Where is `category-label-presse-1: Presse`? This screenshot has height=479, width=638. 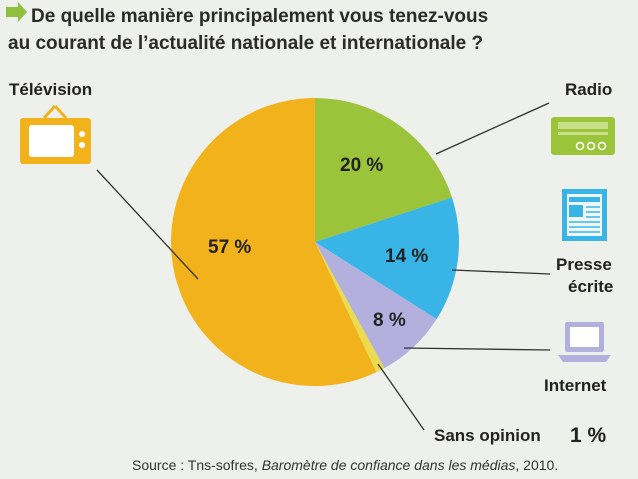 category-label-presse-1: Presse is located at coordinates (584, 264).